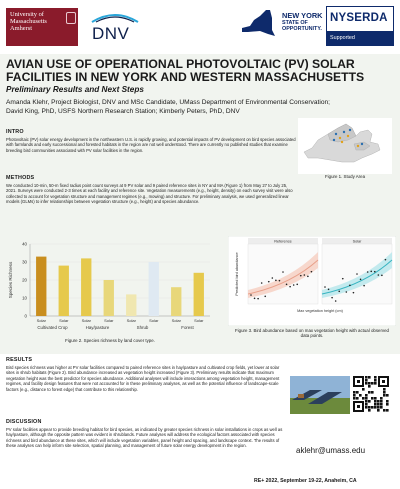  I want to click on group-label: Cultivated Crop, so click(52, 327).